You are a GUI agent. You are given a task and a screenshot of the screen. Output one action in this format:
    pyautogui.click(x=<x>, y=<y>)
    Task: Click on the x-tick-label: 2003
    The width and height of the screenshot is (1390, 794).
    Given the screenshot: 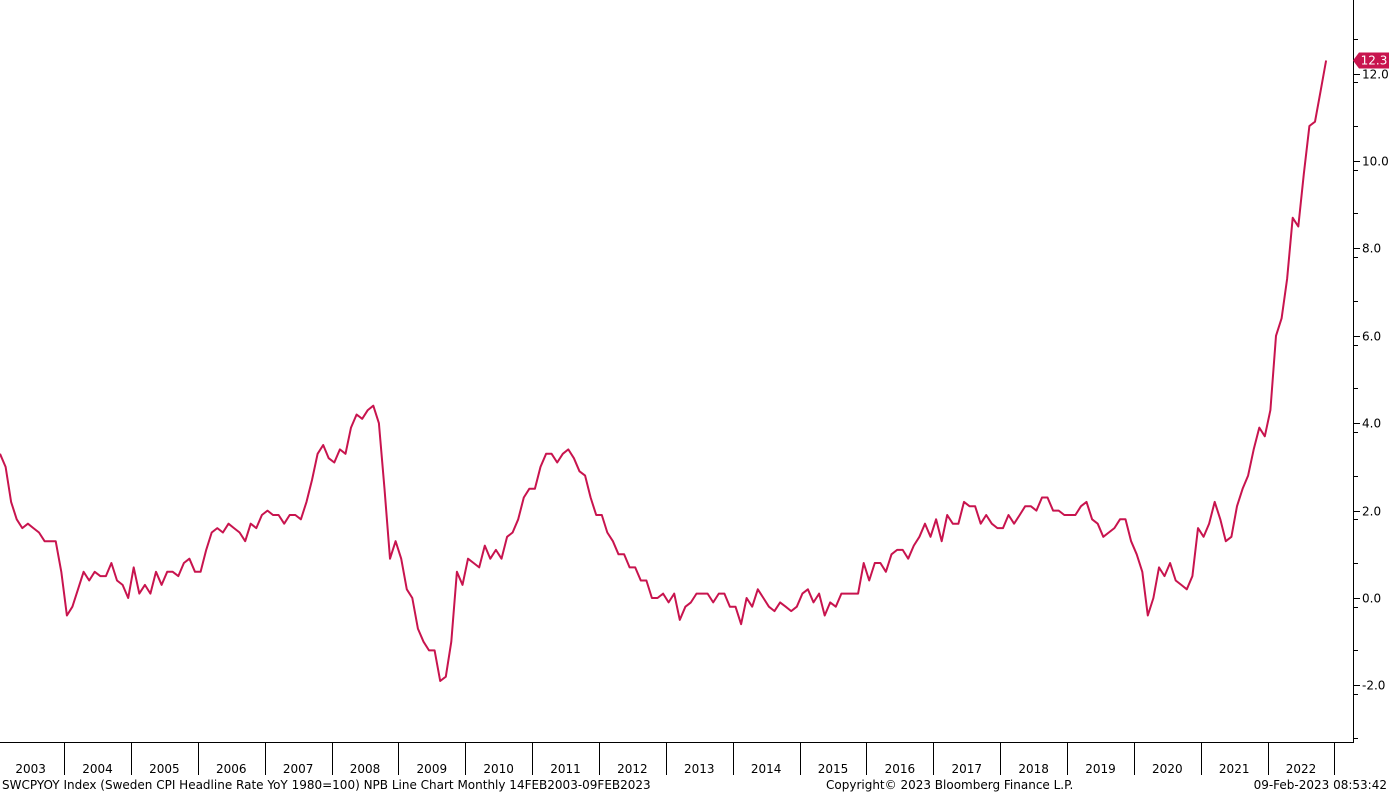 What is the action you would take?
    pyautogui.click(x=30, y=769)
    